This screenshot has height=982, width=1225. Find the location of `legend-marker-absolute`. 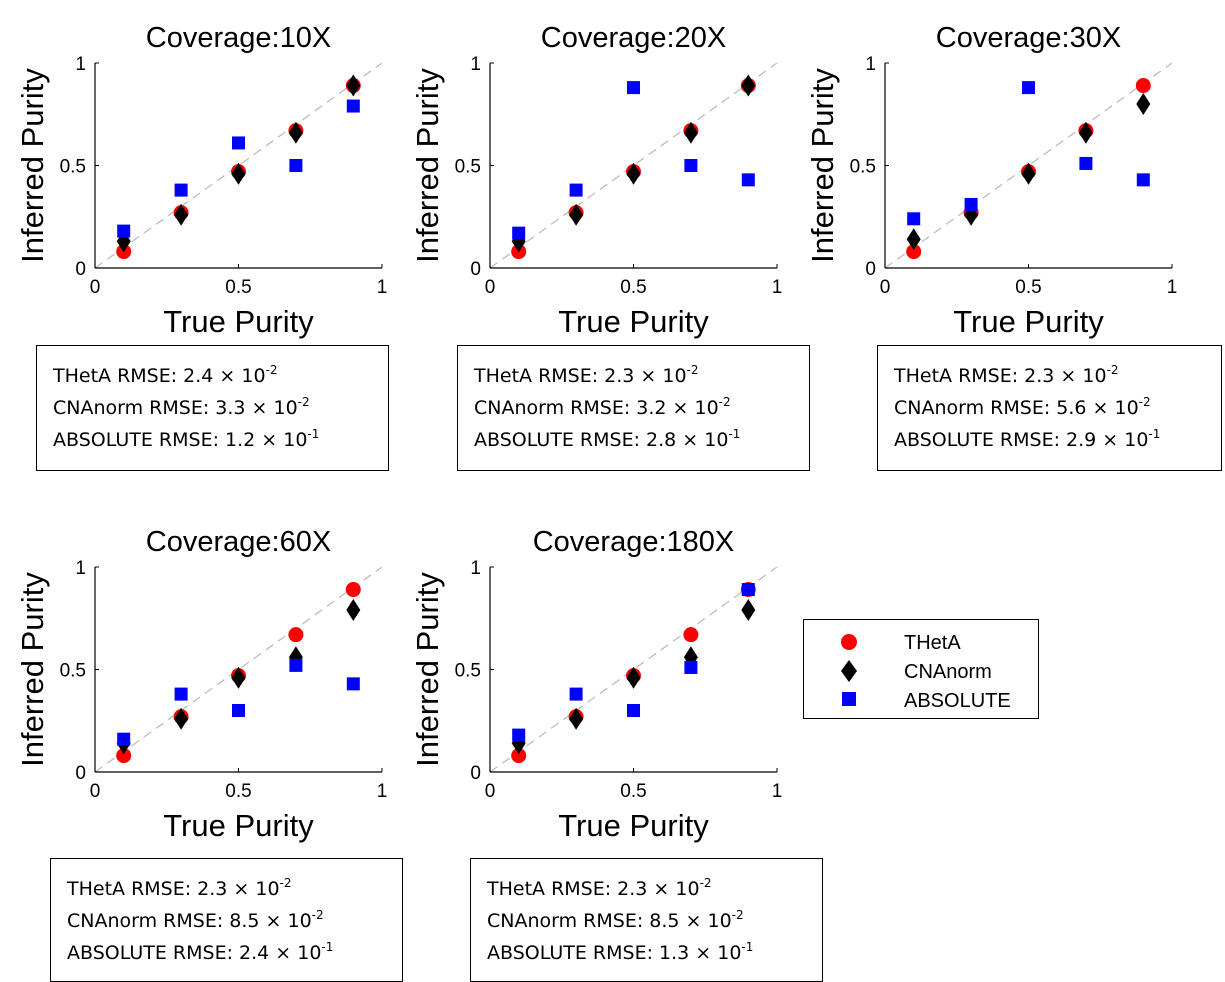

legend-marker-absolute is located at coordinates (849, 699).